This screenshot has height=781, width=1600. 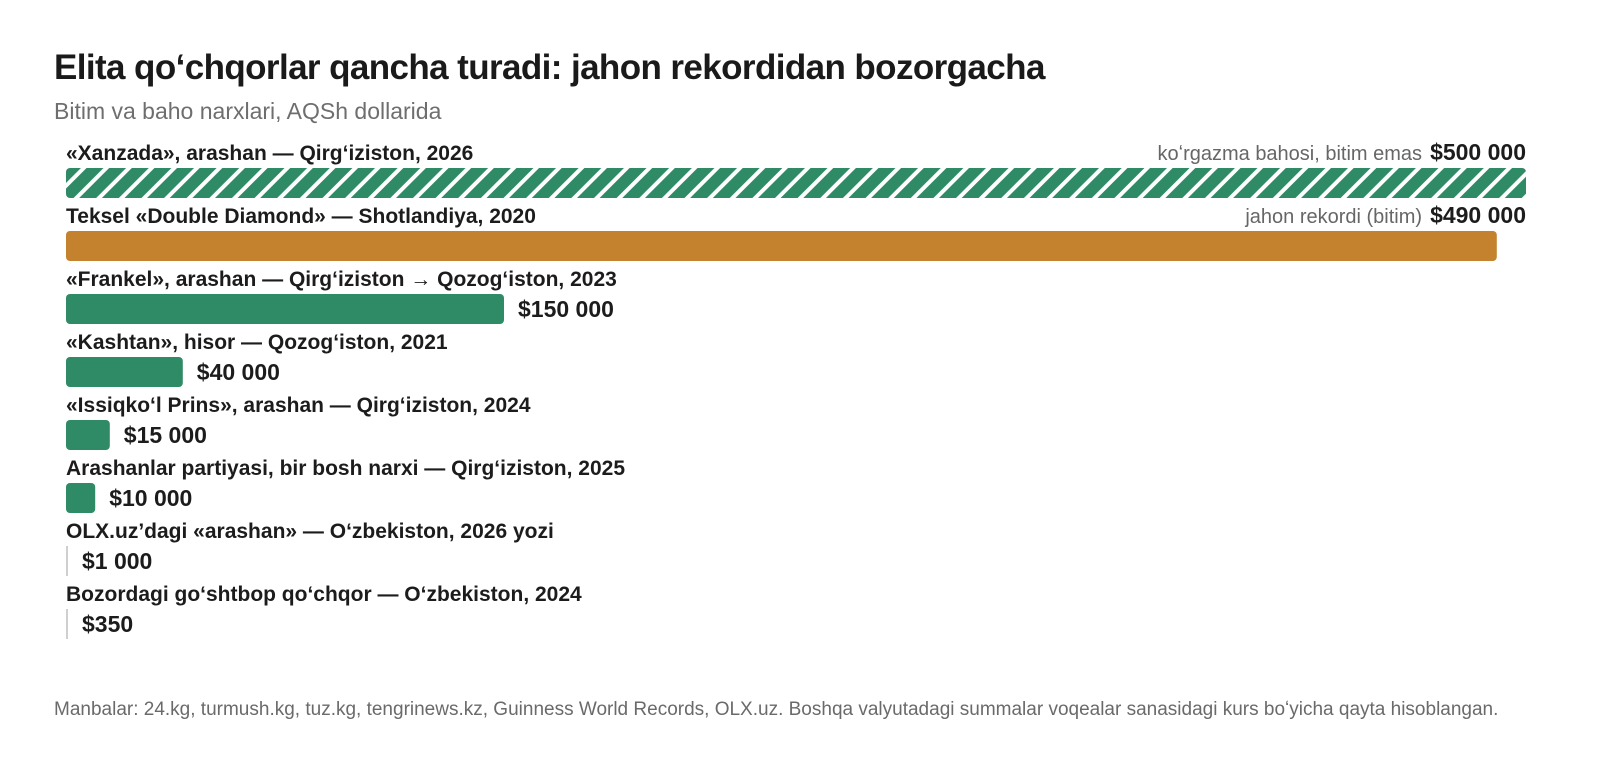 What do you see at coordinates (1478, 215) in the screenshot?
I see `value-label: $490 000` at bounding box center [1478, 215].